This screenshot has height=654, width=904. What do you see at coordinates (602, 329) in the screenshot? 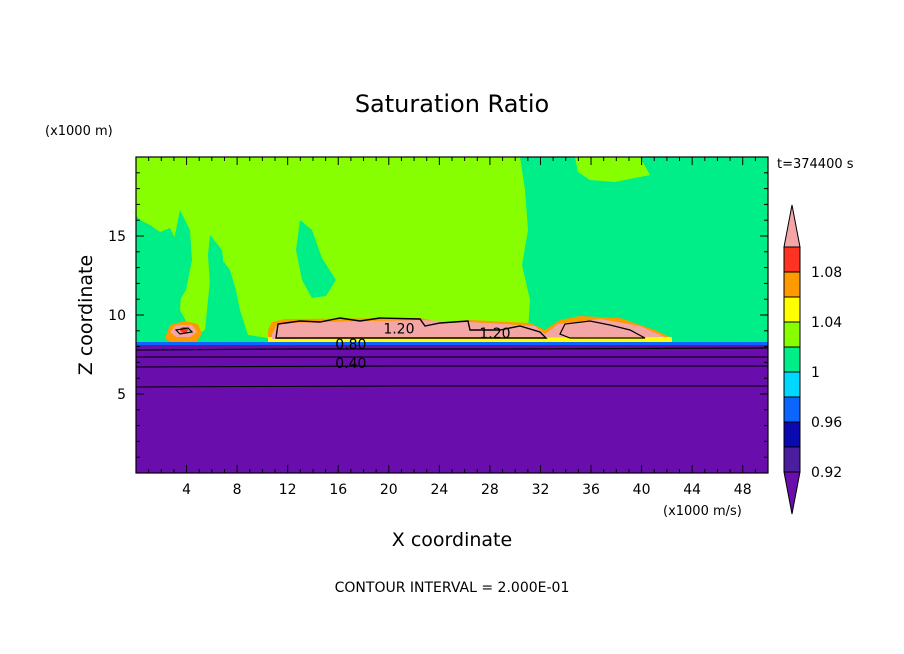
I see `contour-line-right-cloud` at bounding box center [602, 329].